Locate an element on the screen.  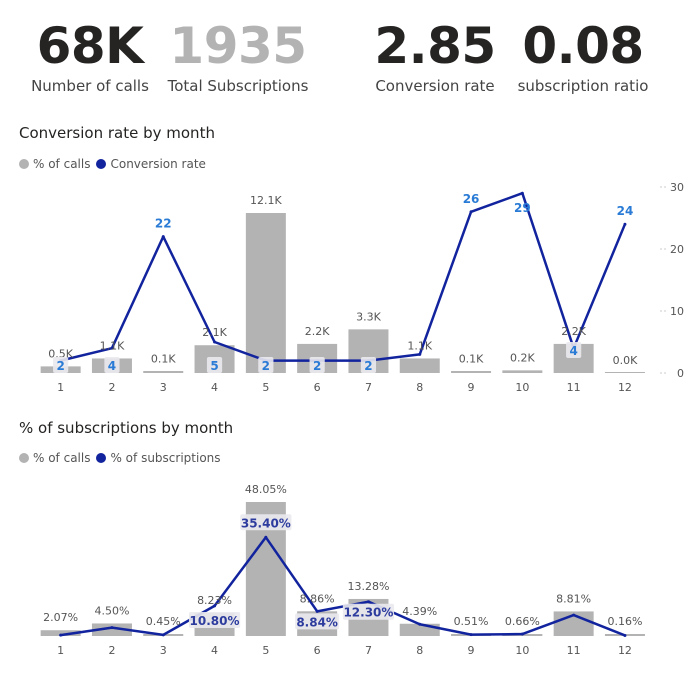
x-tick-label: 8 is located at coordinates (419, 650).